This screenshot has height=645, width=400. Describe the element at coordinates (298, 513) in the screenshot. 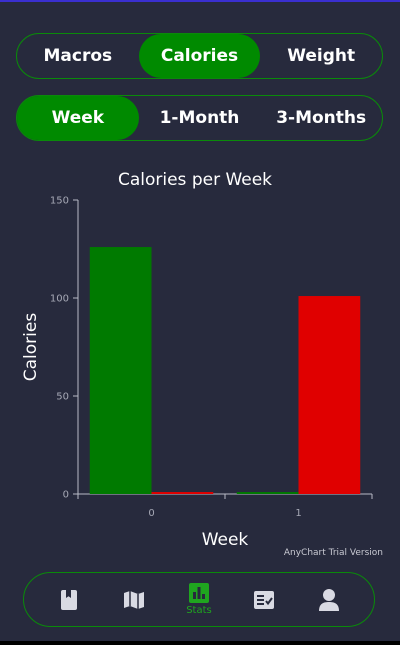

I see `x-tick-label: 1` at that location.